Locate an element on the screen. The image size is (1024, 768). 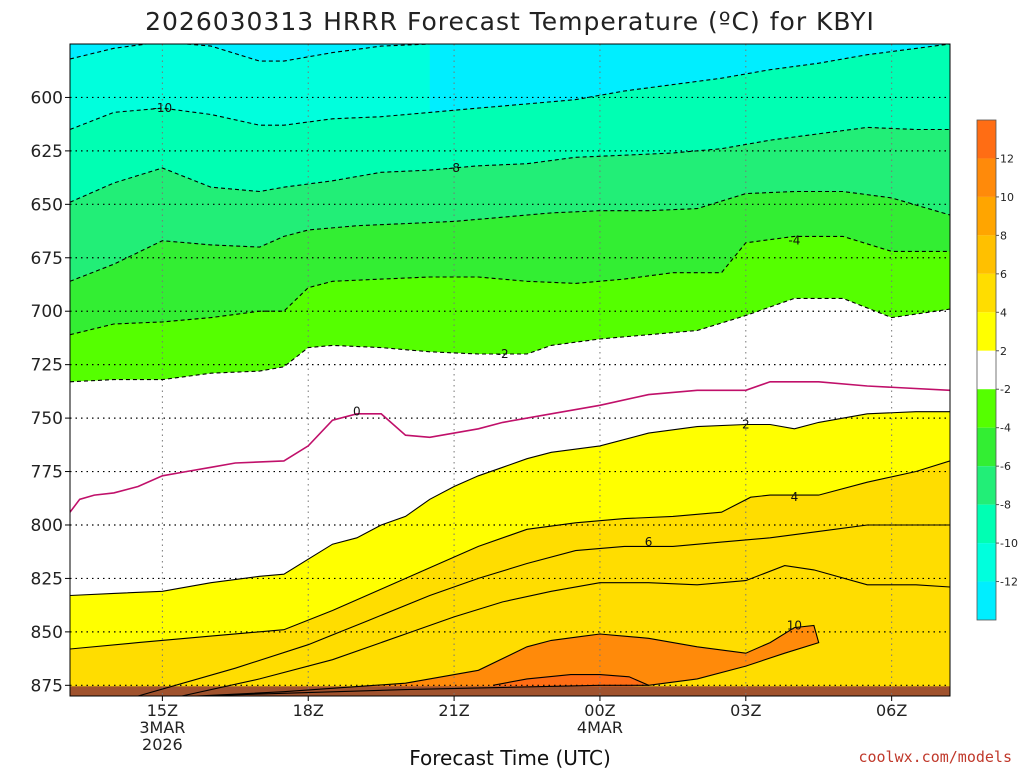
x-tick-label-15-1: 3MAR is located at coordinates (162, 727).